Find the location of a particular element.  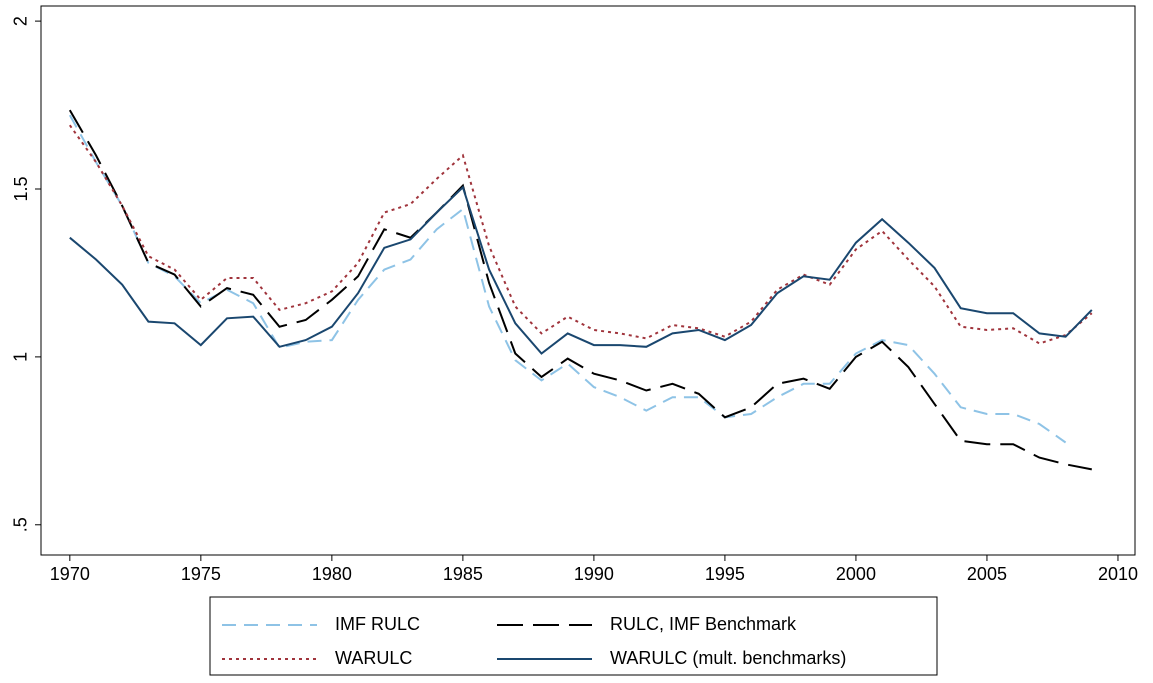

y-tick-label: 1 is located at coordinates (21, 357).